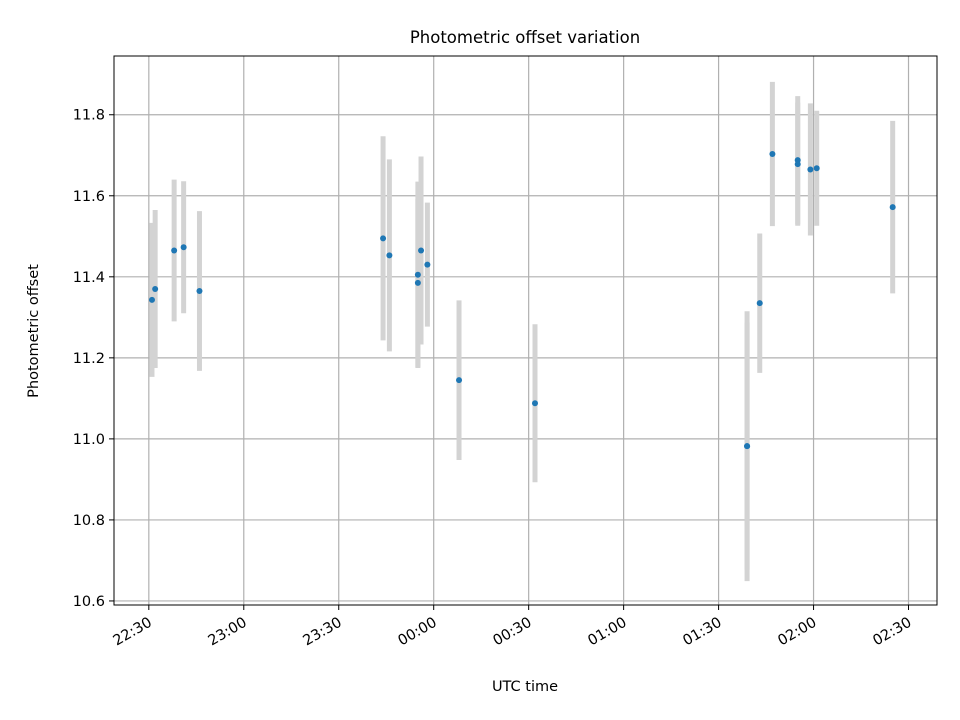  Describe the element at coordinates (89, 440) in the screenshot. I see `y-tick-label: 11.0` at that location.